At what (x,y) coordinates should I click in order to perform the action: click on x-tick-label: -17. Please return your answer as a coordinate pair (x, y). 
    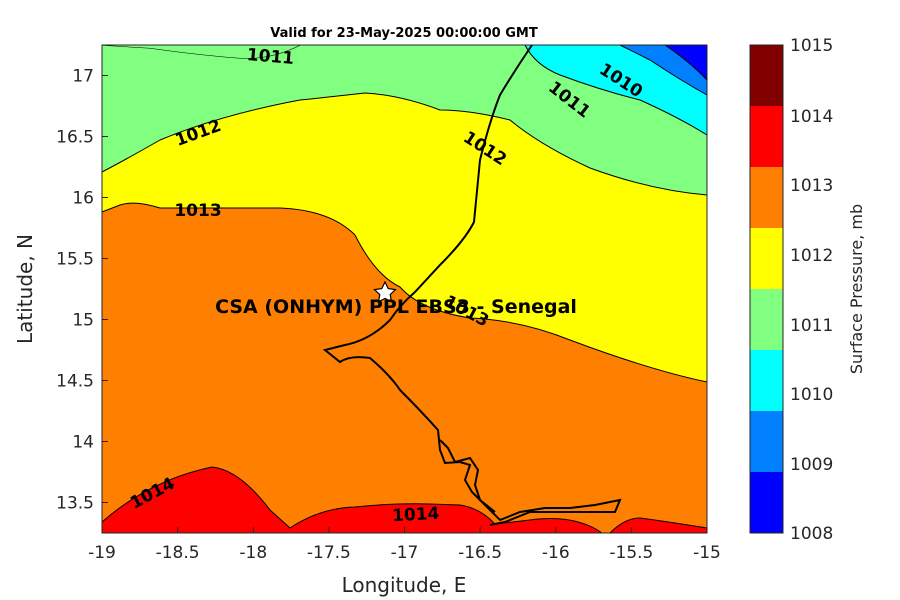
    Looking at the image, I should click on (405, 553).